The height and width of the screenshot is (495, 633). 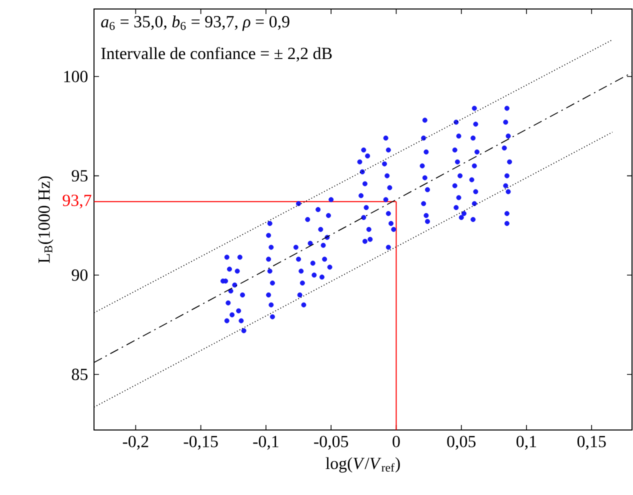 What do you see at coordinates (76, 76) in the screenshot?
I see `y-tick-label: 100` at bounding box center [76, 76].